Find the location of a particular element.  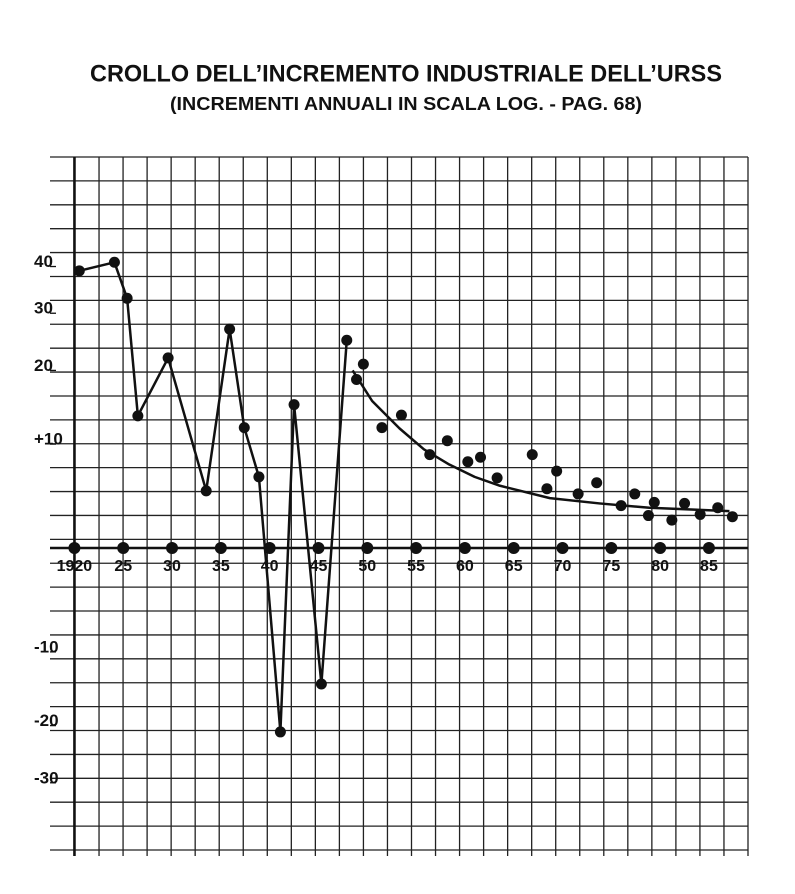

x-tick-label: 1920 is located at coordinates (75, 566).